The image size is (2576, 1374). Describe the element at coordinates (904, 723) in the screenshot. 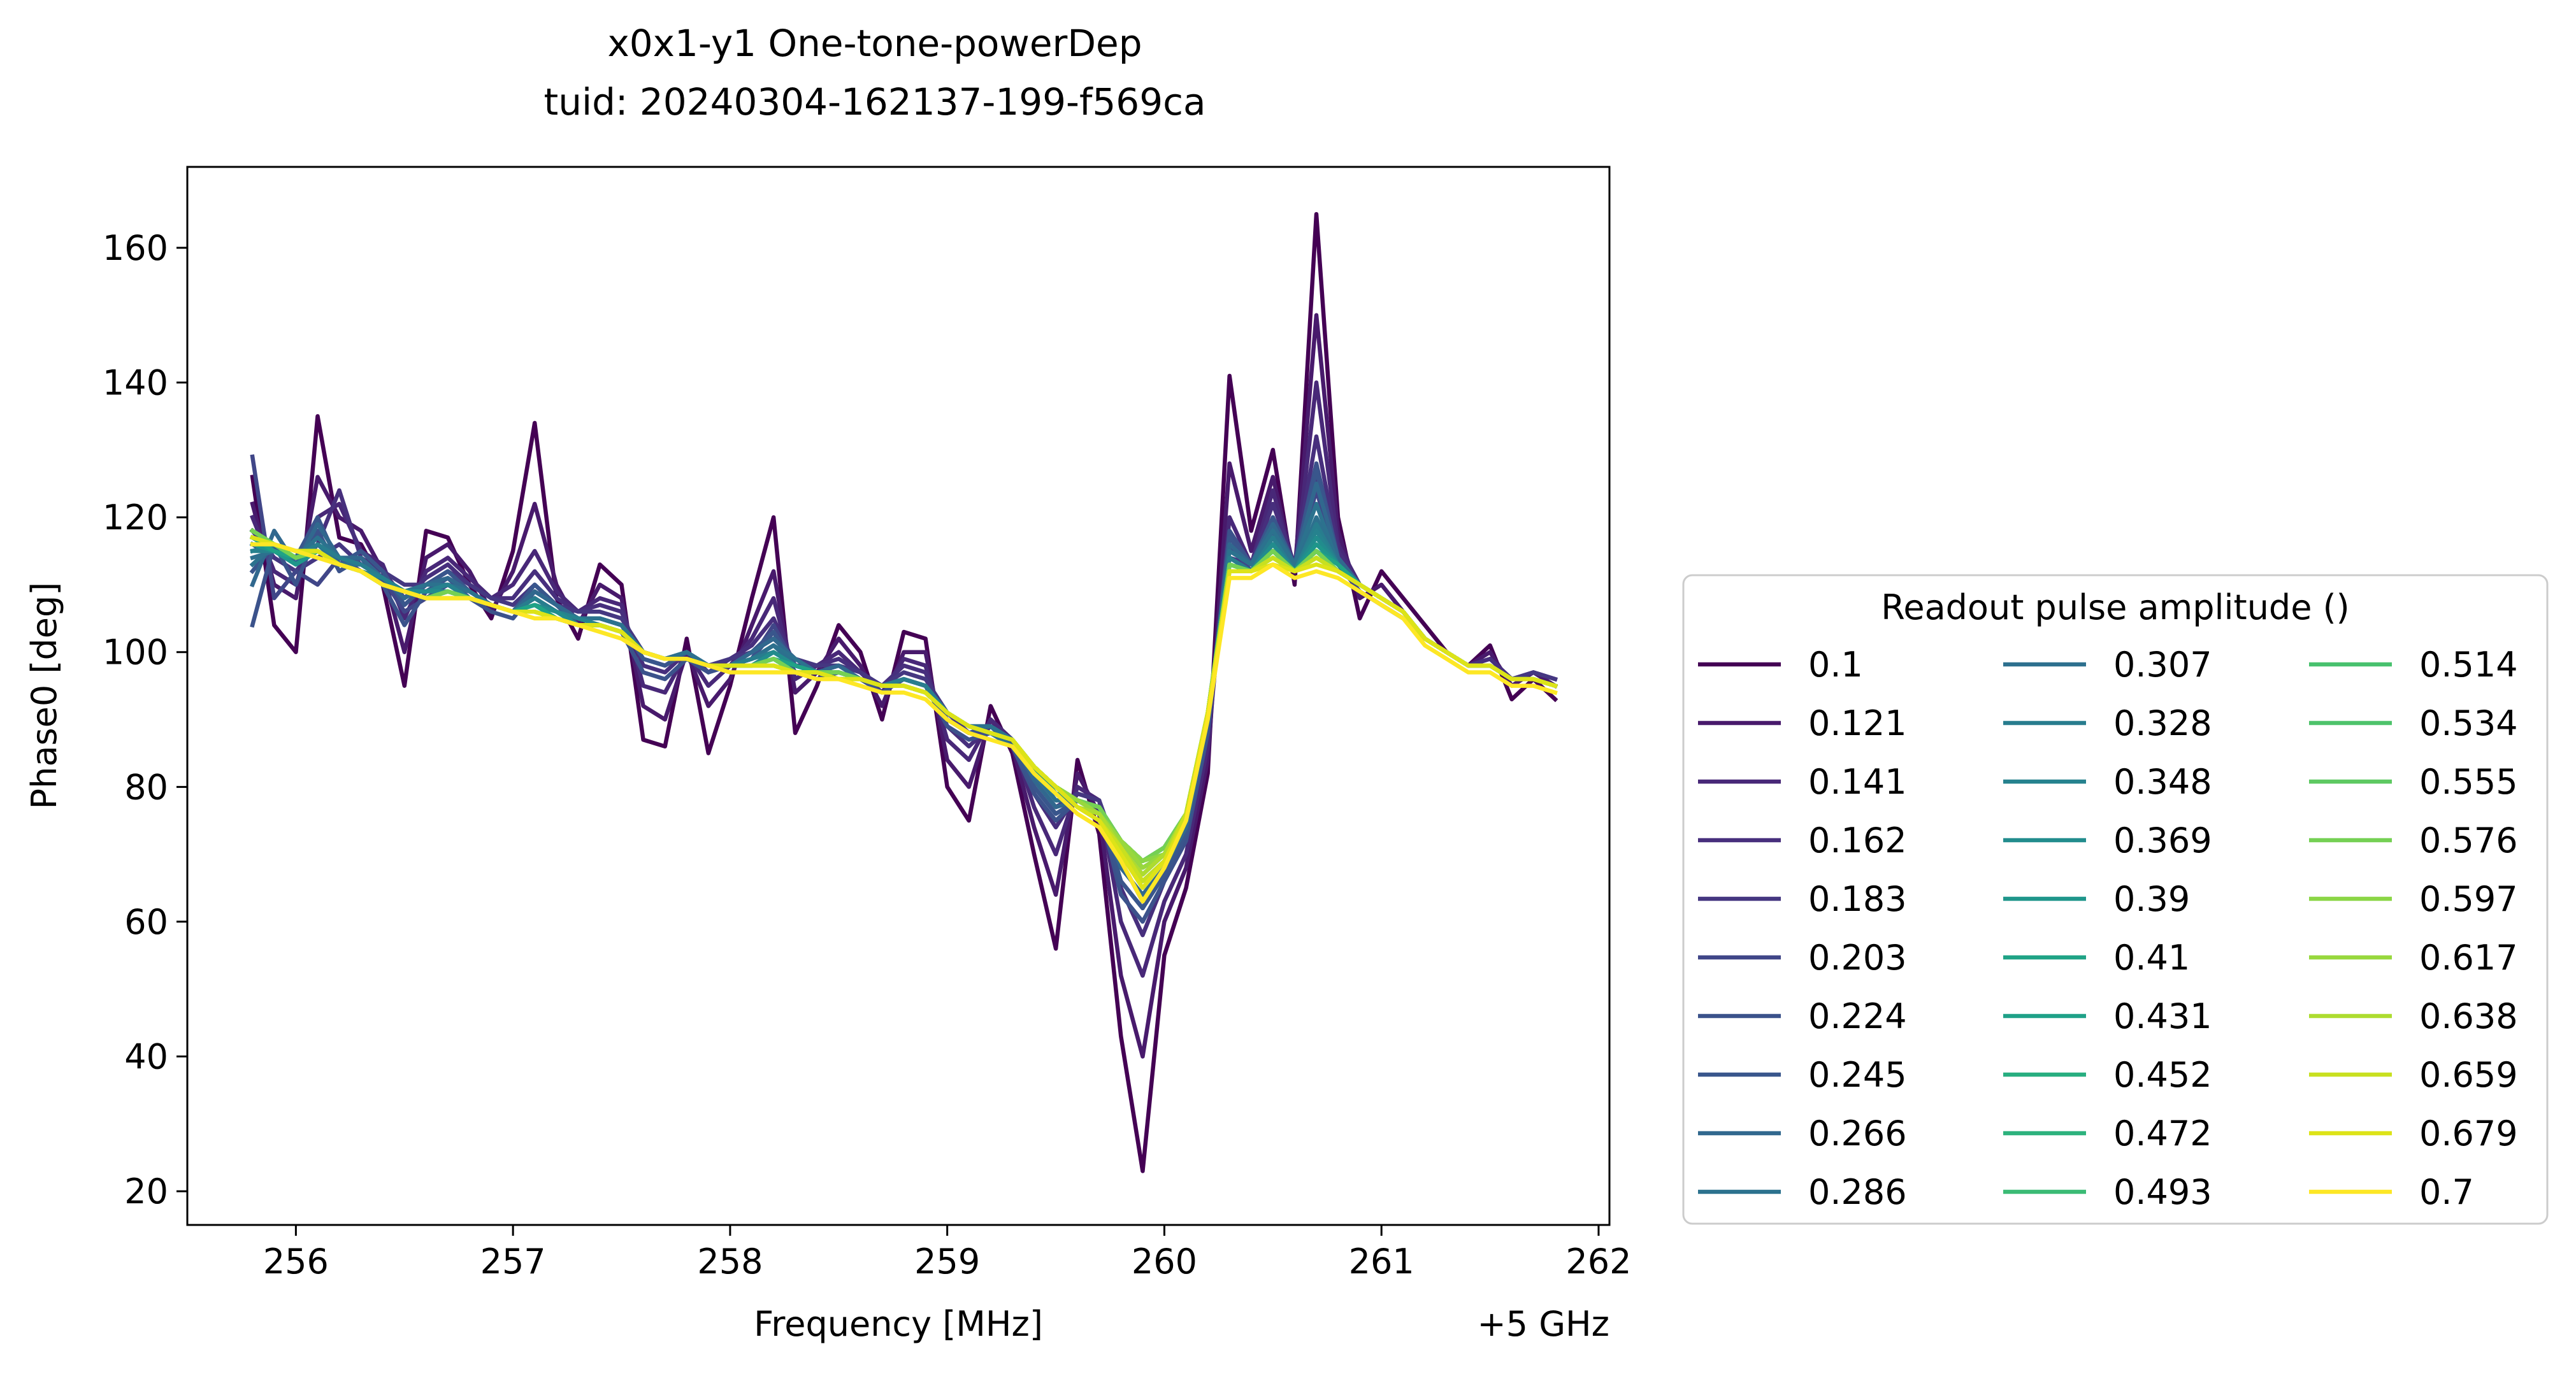

I see `series-line-0.7` at that location.